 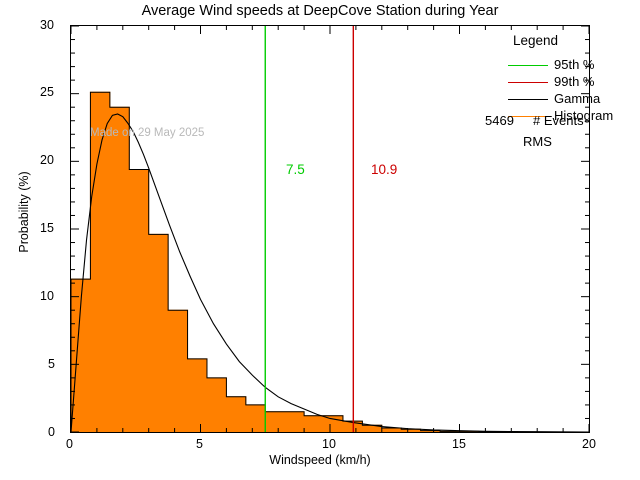 What do you see at coordinates (51, 432) in the screenshot?
I see `y-tick-0: 0` at bounding box center [51, 432].